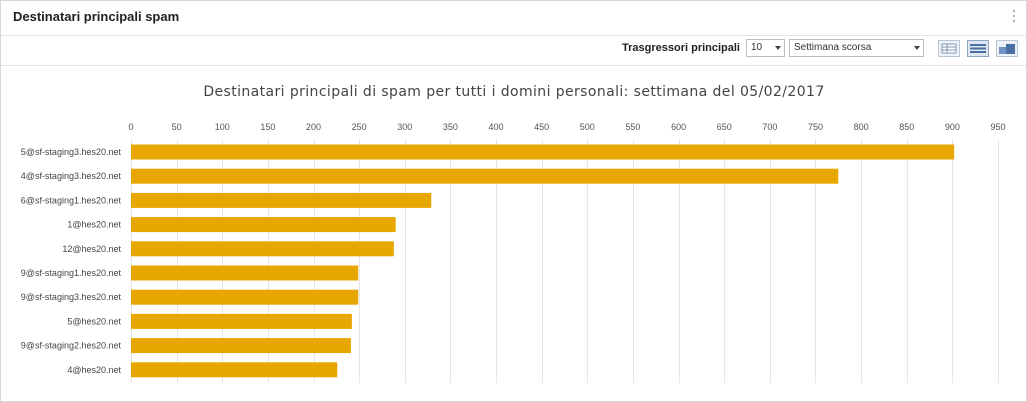 This screenshot has height=402, width=1027. Describe the element at coordinates (130, 127) in the screenshot. I see `x-tick-label: 0` at that location.